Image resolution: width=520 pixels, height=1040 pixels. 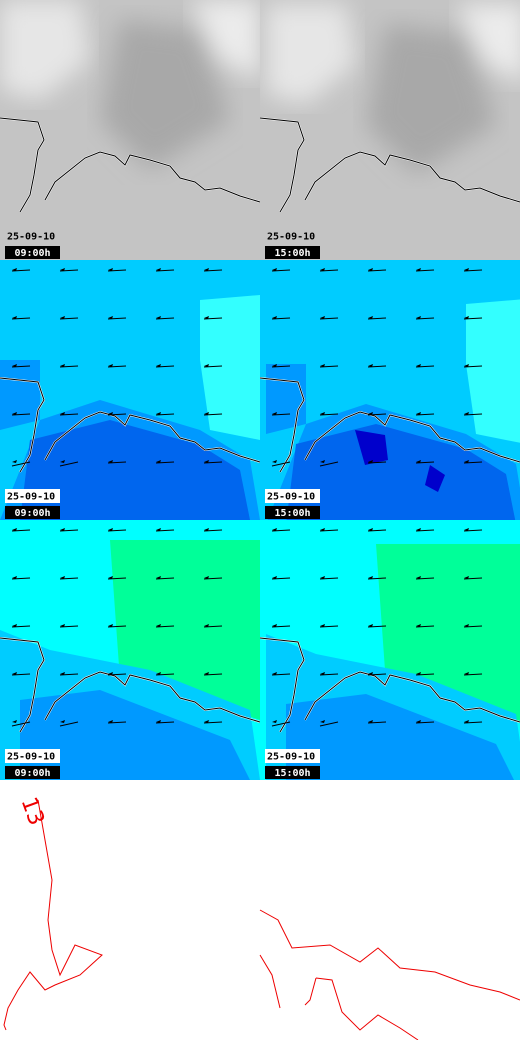 I want to click on time-label: 15:00h, so click(x=292, y=513).